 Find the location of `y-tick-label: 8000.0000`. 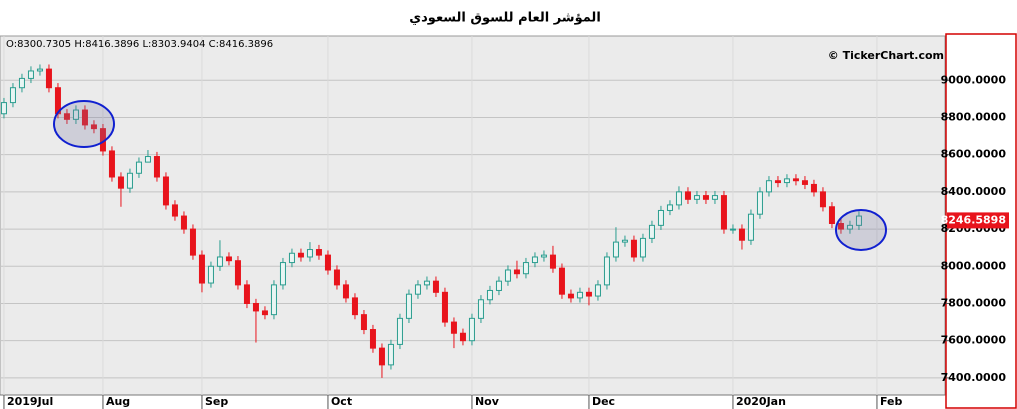

y-tick-label: 8000.0000 is located at coordinates (974, 265).